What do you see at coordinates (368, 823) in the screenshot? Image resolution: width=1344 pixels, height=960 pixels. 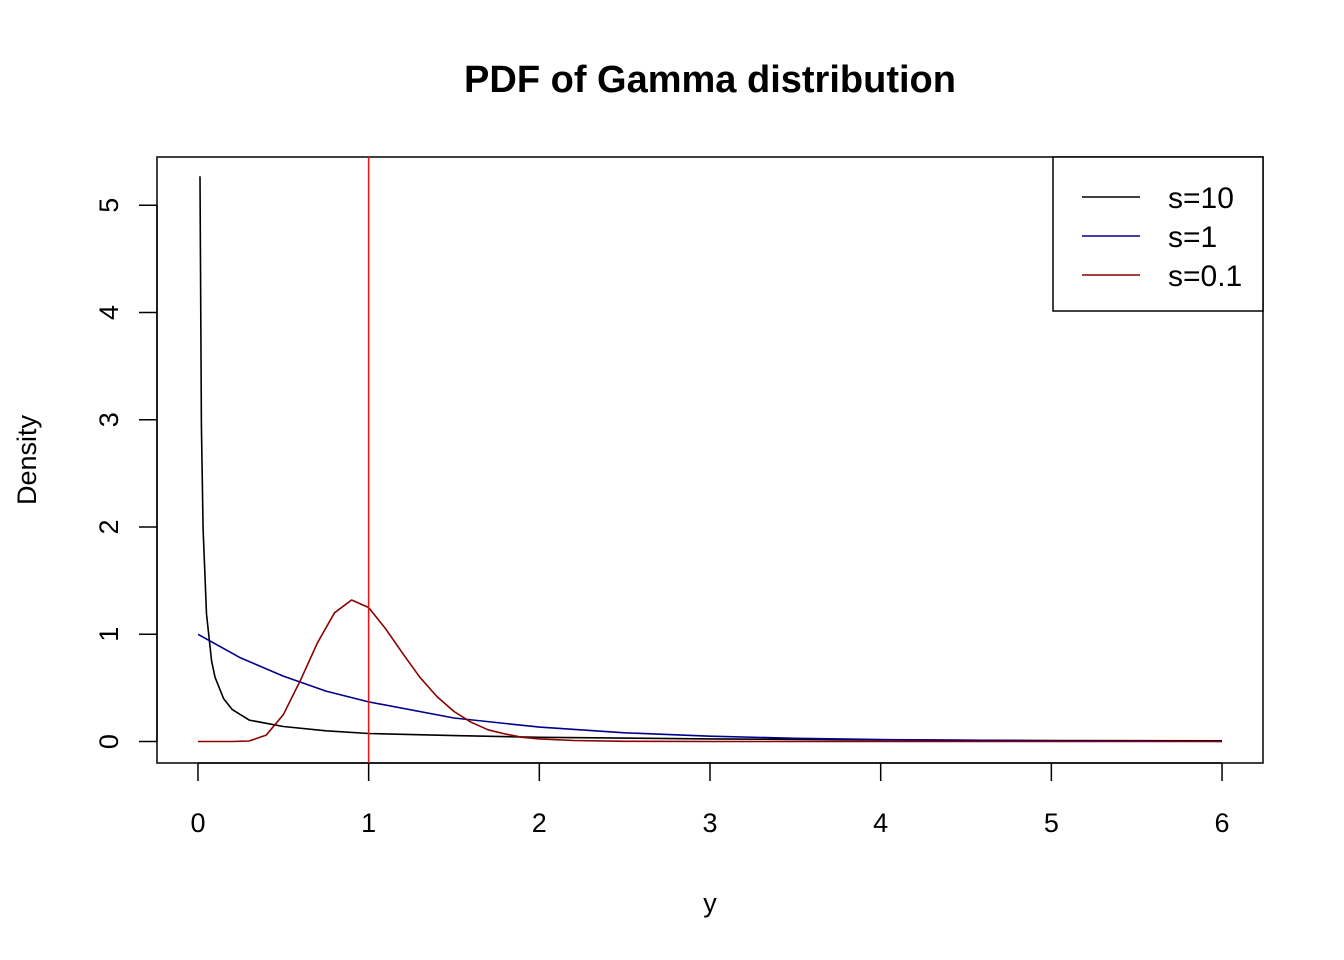 I see `x-tick-label: 1` at bounding box center [368, 823].